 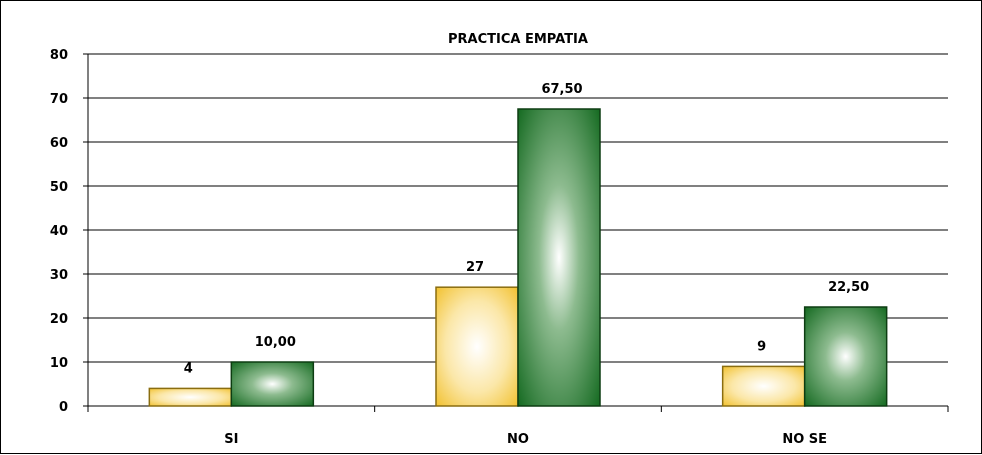 What do you see at coordinates (518, 439) in the screenshot?
I see `x-tick-label: NO` at bounding box center [518, 439].